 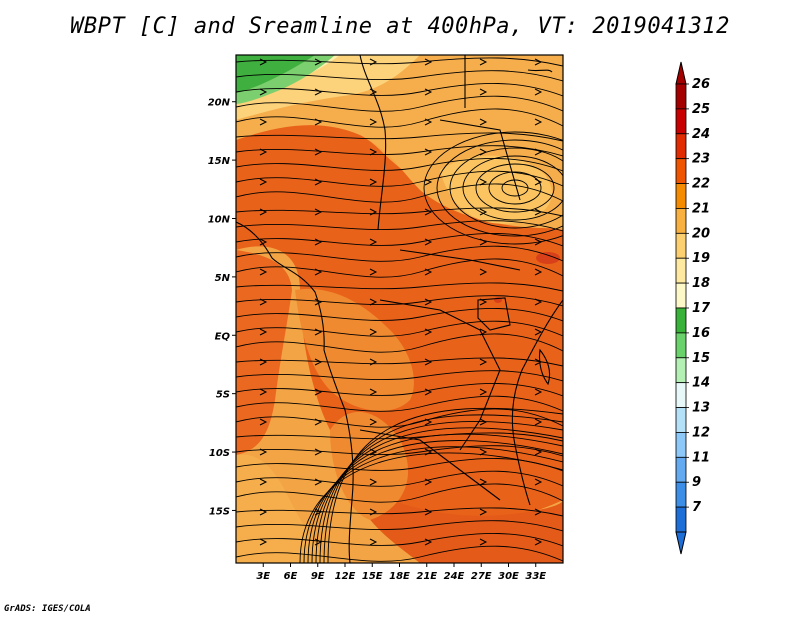 I want to click on field-hot-spot-east, so click(x=548, y=258).